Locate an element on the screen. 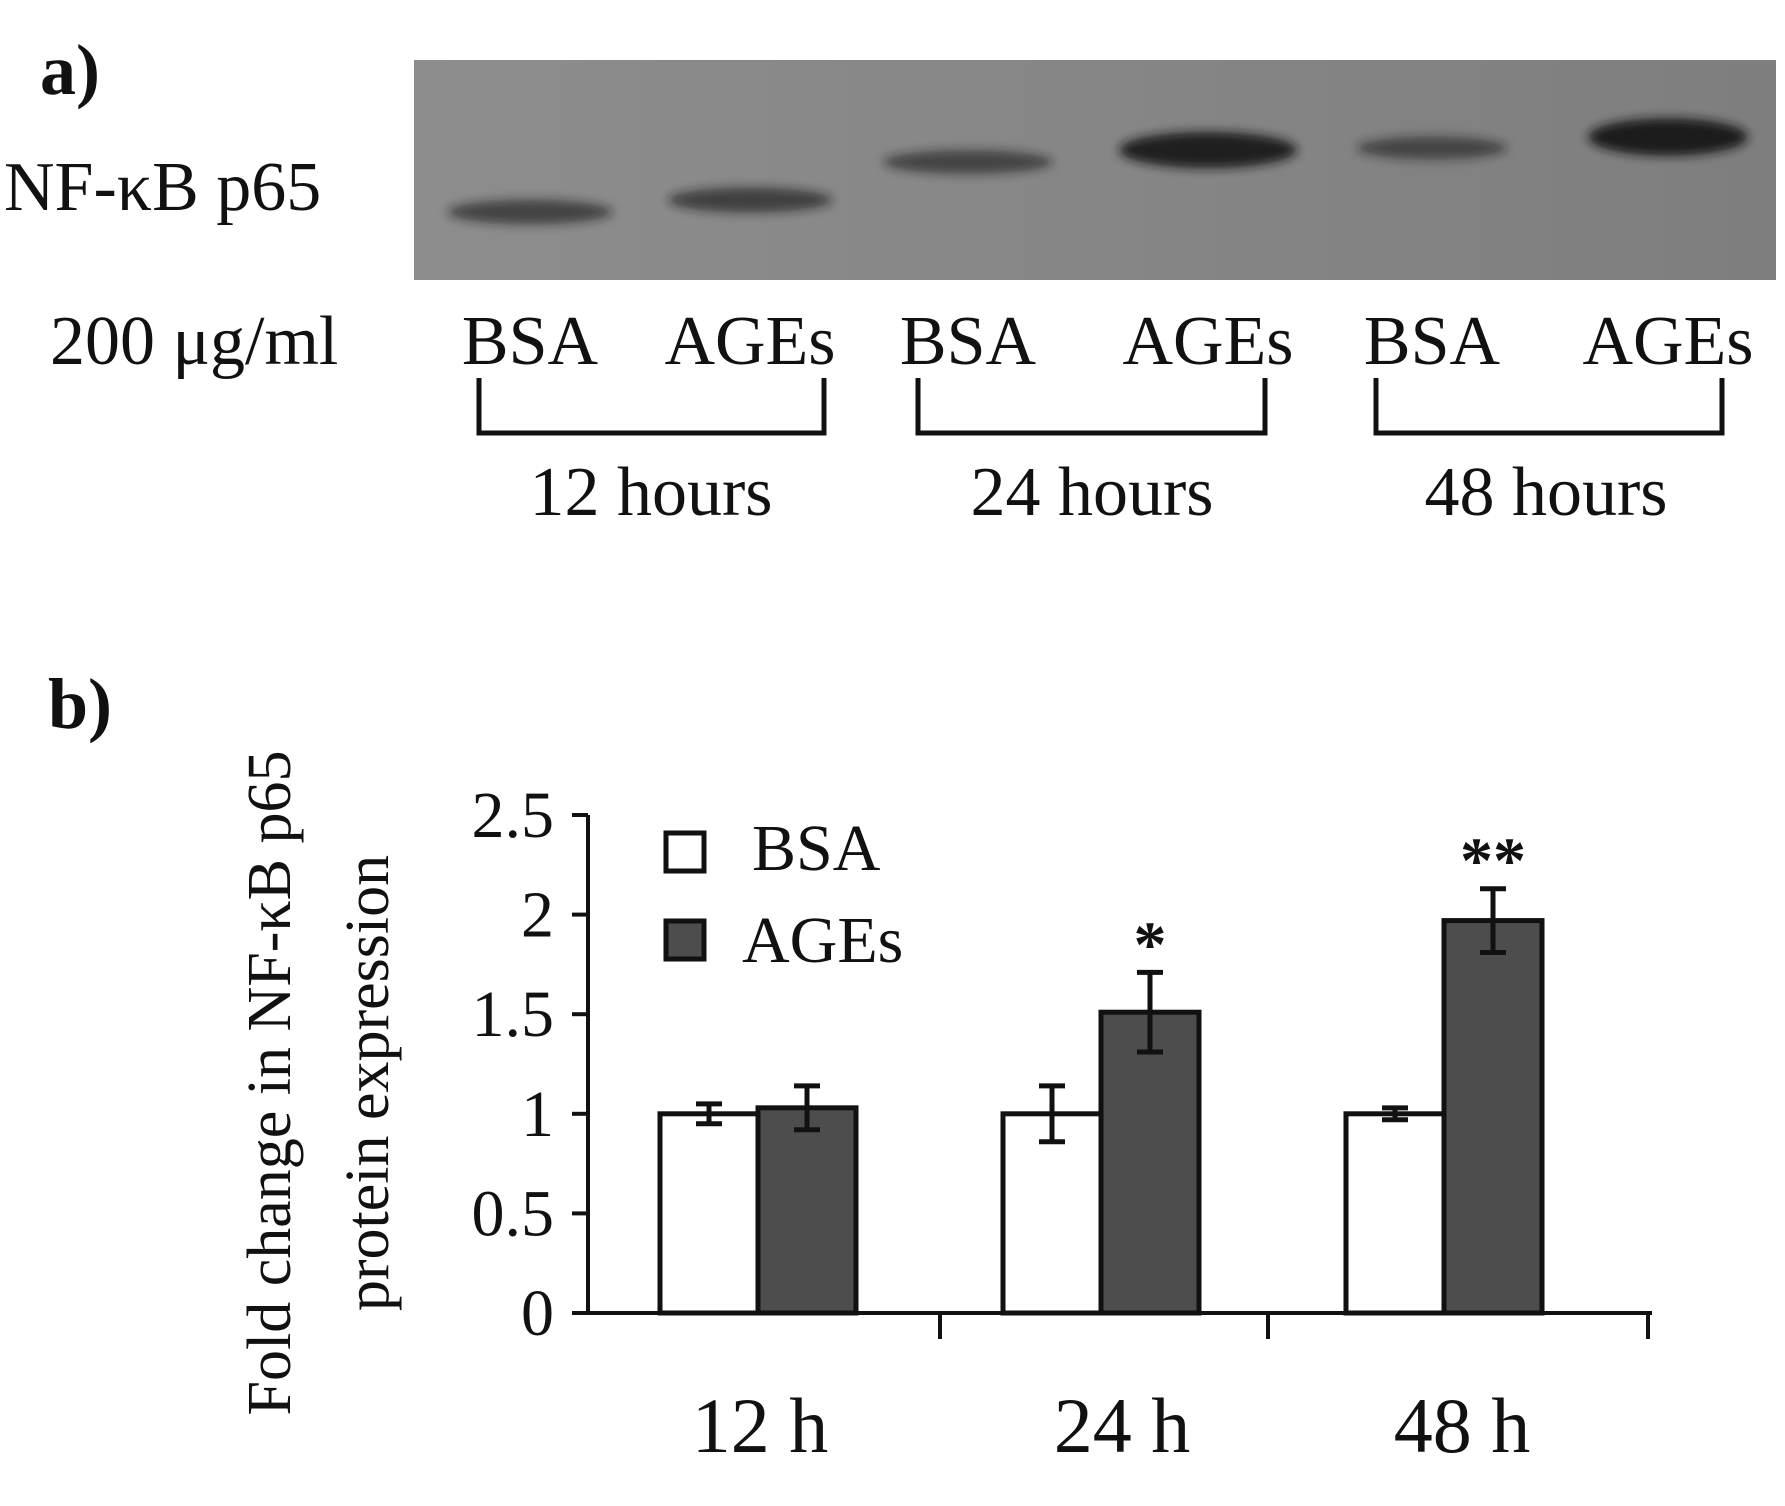  bar-bsa-48h is located at coordinates (1395, 1213).